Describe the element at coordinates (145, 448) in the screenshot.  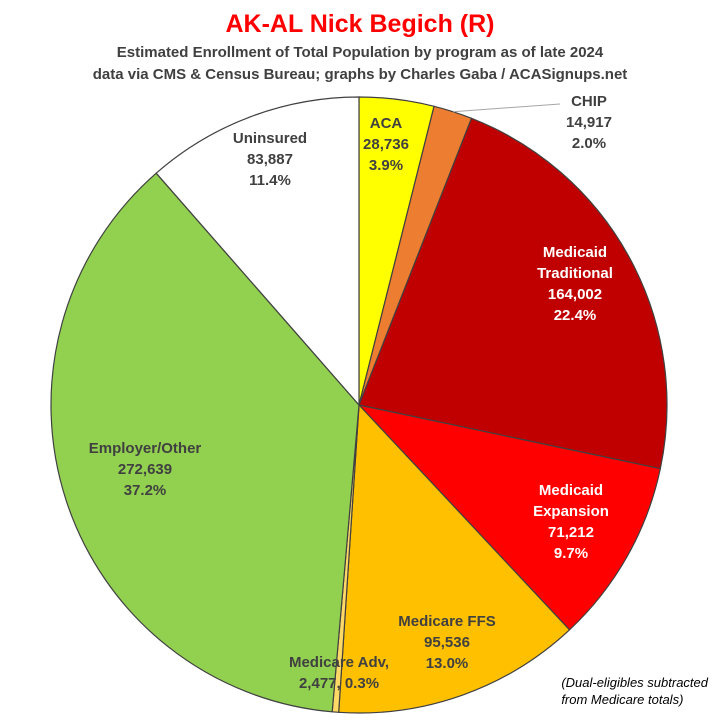
I see `slice-label-employer-other-name: Employer/Other` at that location.